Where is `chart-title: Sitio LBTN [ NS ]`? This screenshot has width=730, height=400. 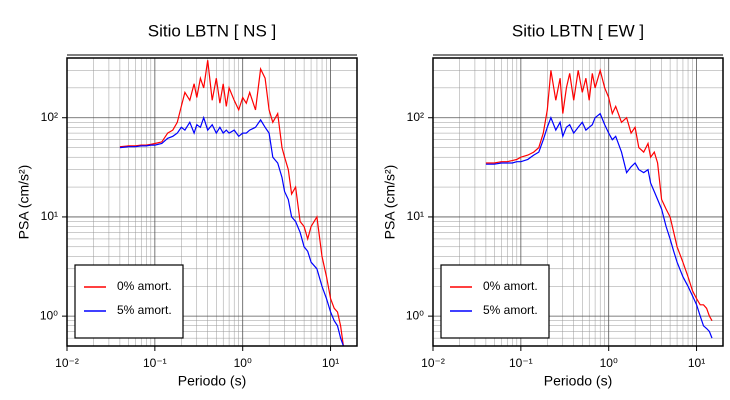
chart-title: Sitio LBTN [ NS ] is located at coordinates (212, 30).